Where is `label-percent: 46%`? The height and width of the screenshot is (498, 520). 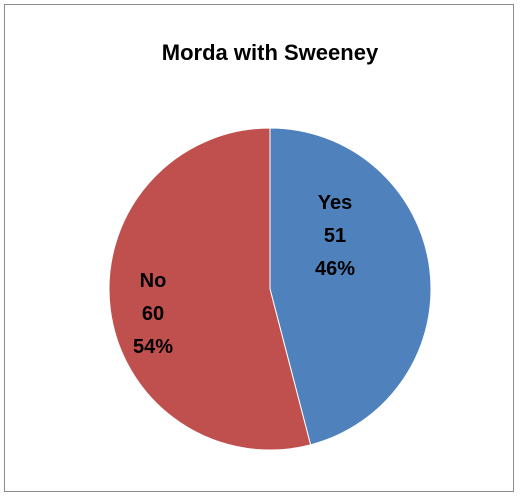
label-percent: 46% is located at coordinates (335, 269).